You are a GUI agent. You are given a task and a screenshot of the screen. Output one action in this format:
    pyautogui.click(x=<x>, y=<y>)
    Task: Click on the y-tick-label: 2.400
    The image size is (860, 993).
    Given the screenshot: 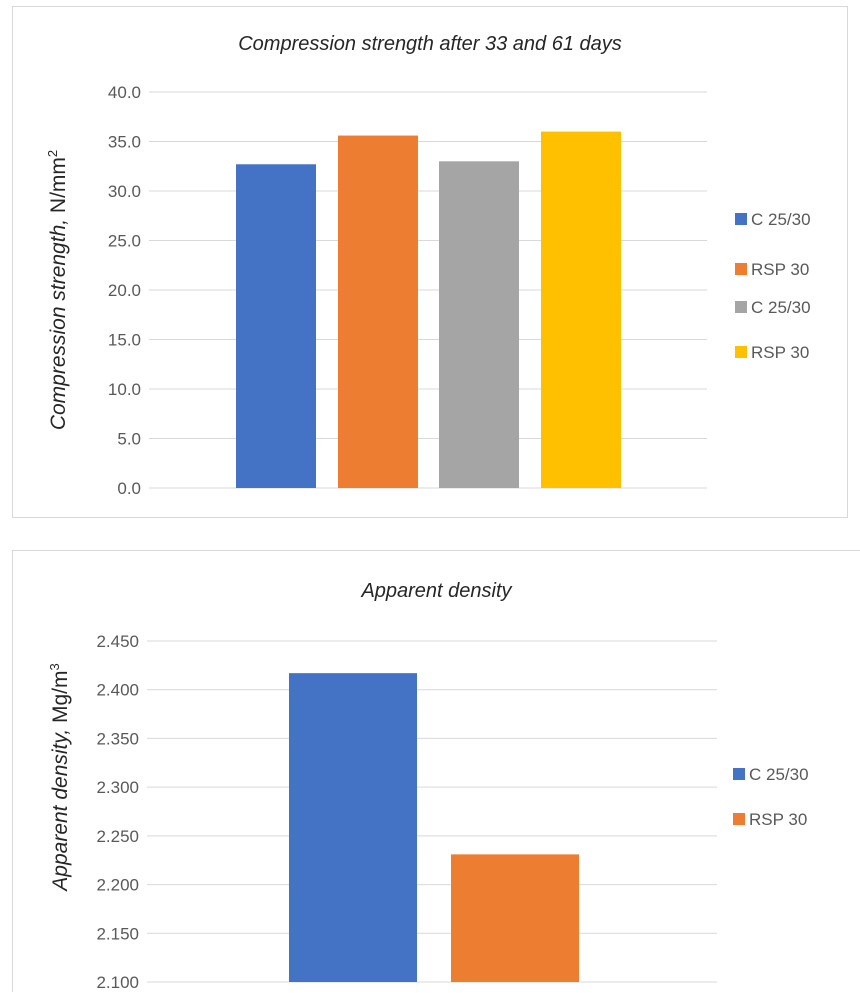 What is the action you would take?
    pyautogui.click(x=117, y=690)
    